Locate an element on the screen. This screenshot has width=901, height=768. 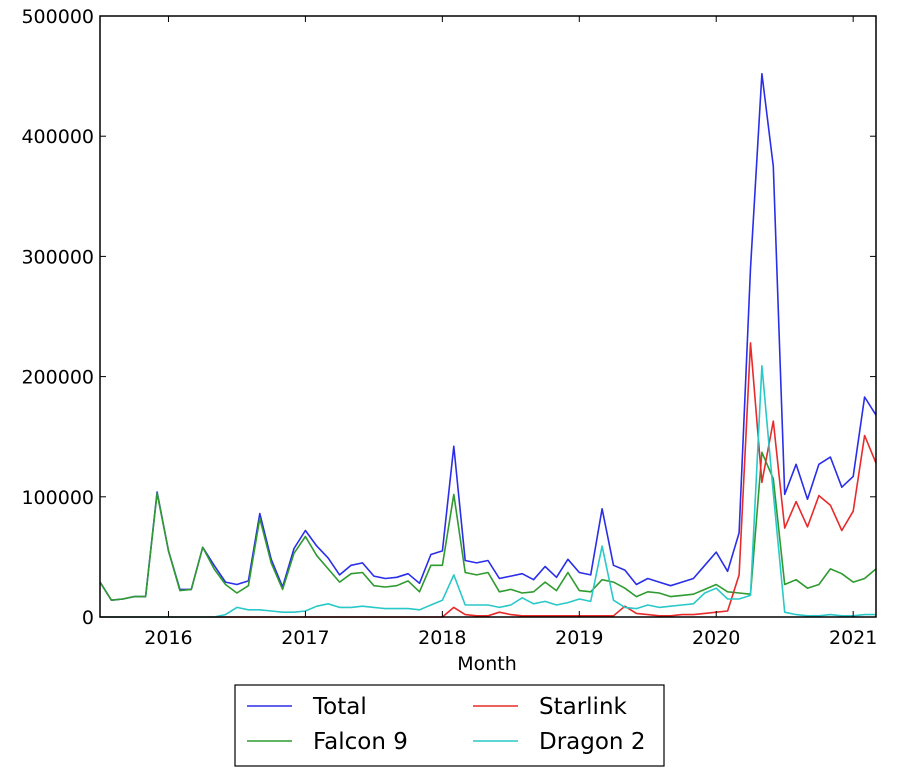
x-tick-label: 2021 is located at coordinates (853, 638).